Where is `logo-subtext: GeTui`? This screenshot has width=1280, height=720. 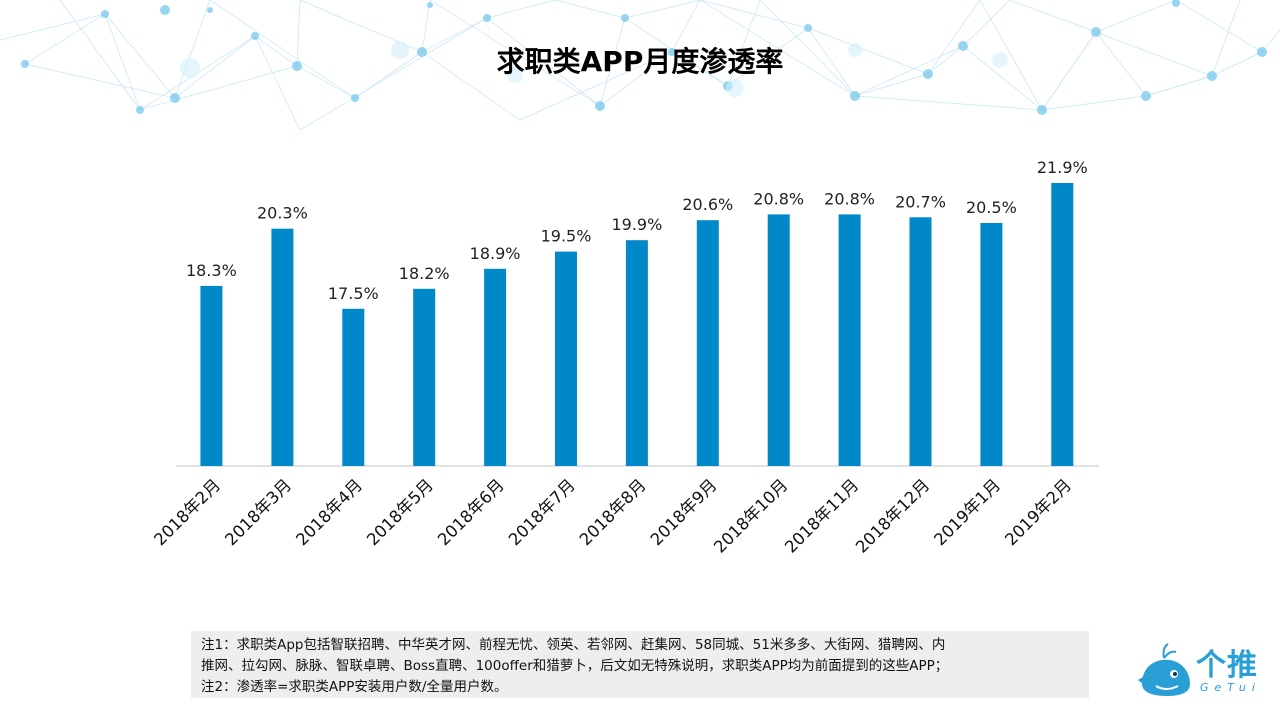 logo-subtext: GeTui is located at coordinates (1230, 687).